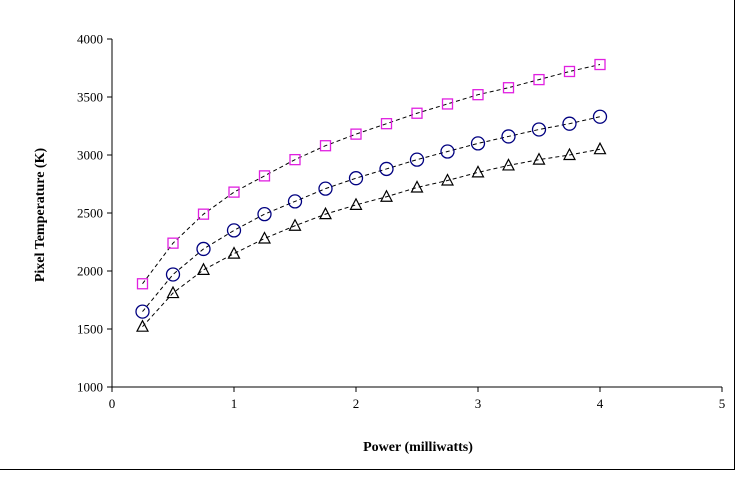 This screenshot has width=741, height=477. What do you see at coordinates (600, 403) in the screenshot?
I see `x-tick-label: 4` at bounding box center [600, 403].